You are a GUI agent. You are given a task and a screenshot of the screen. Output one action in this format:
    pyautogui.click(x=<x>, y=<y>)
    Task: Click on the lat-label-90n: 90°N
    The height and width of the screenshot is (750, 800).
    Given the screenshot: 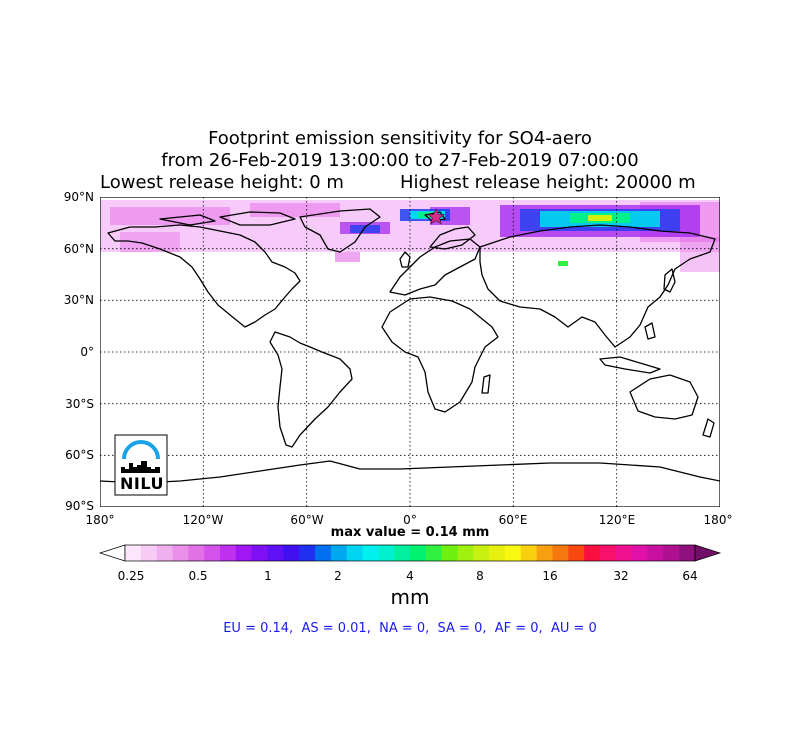 What is the action you would take?
    pyautogui.click(x=78, y=197)
    